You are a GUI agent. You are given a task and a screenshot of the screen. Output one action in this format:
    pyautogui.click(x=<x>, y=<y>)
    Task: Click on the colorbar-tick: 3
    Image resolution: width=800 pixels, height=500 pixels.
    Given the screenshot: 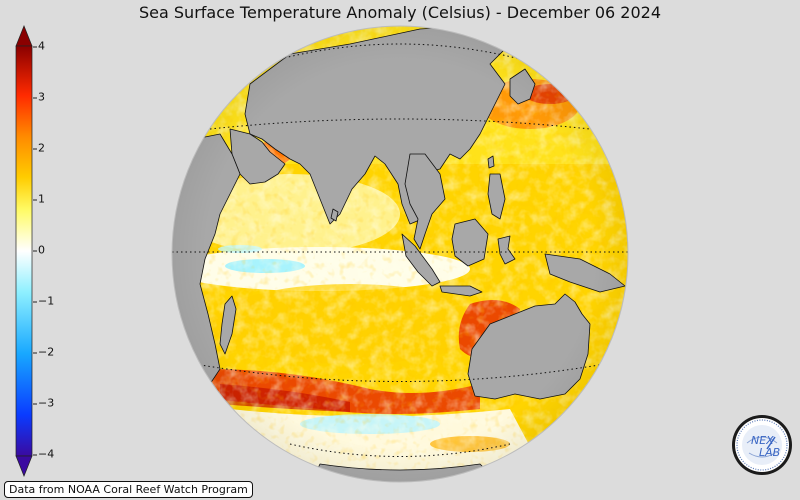 What is the action you would take?
    pyautogui.click(x=39, y=97)
    